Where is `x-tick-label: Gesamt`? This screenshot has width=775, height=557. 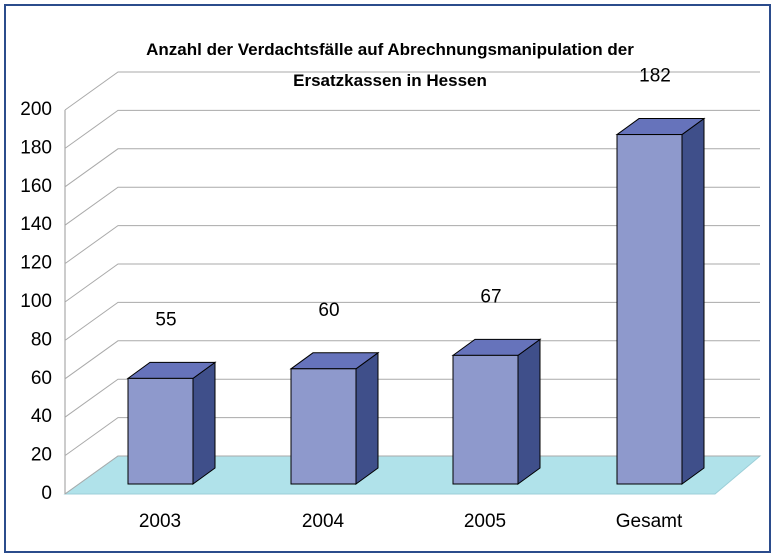
x-tick-label: Gesamt is located at coordinates (649, 521).